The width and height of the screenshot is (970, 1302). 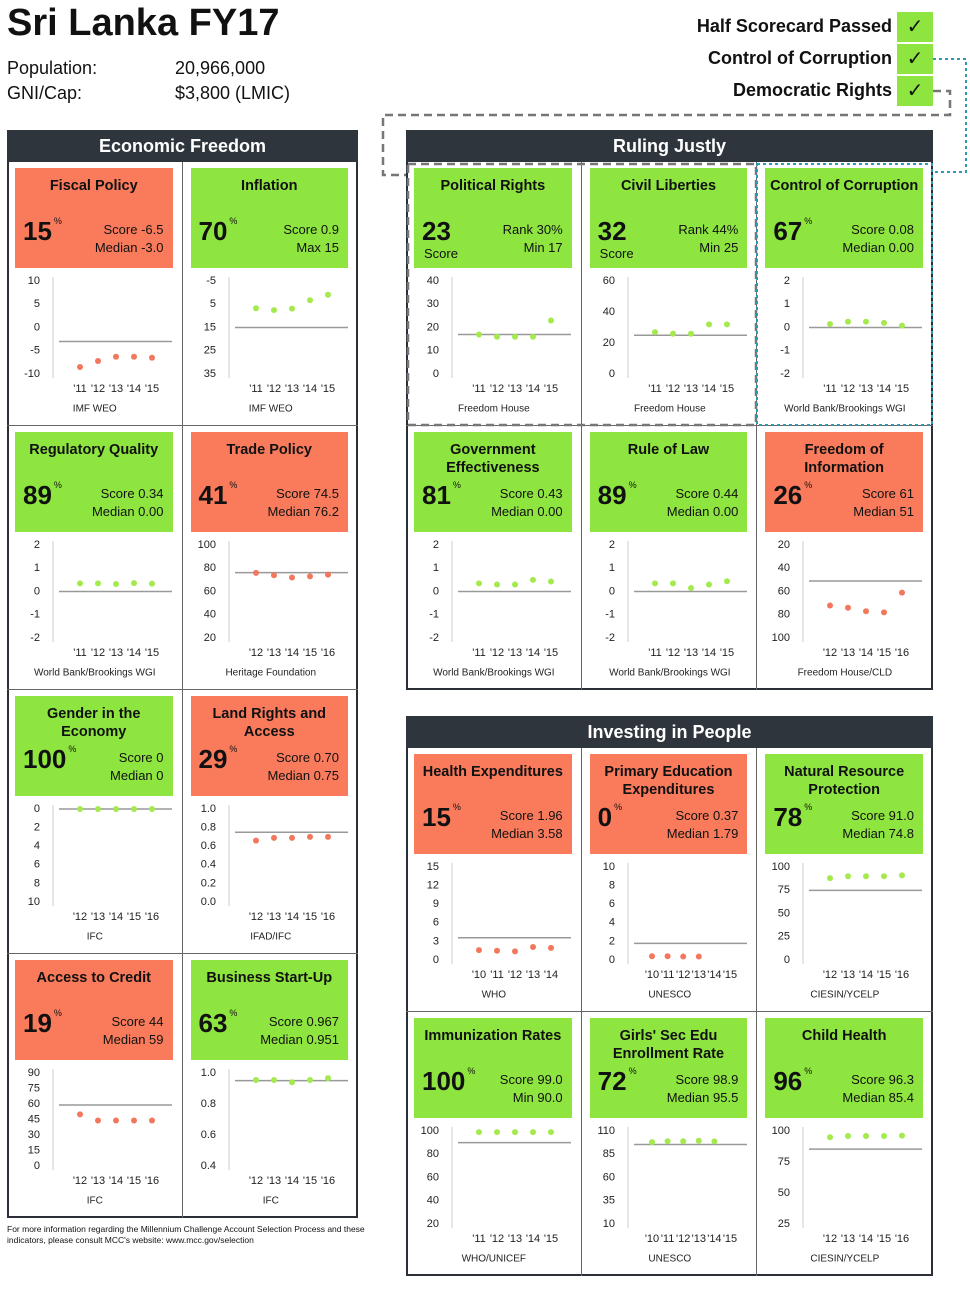 I want to click on y-tick-label: 10, so click(x=433, y=351).